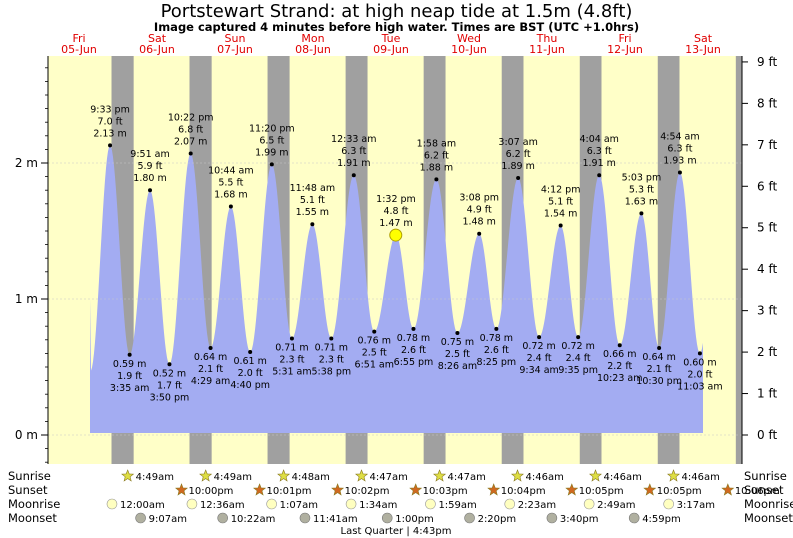  What do you see at coordinates (110, 121) in the screenshot?
I see `tide-height-ft: 7.0 ft` at bounding box center [110, 121].